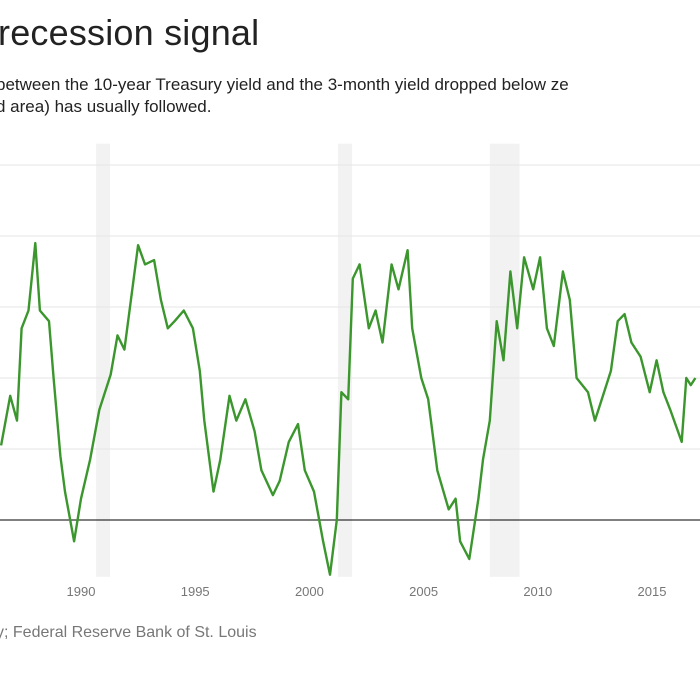  What do you see at coordinates (423, 591) in the screenshot?
I see `x-tick-label: 2005` at bounding box center [423, 591].